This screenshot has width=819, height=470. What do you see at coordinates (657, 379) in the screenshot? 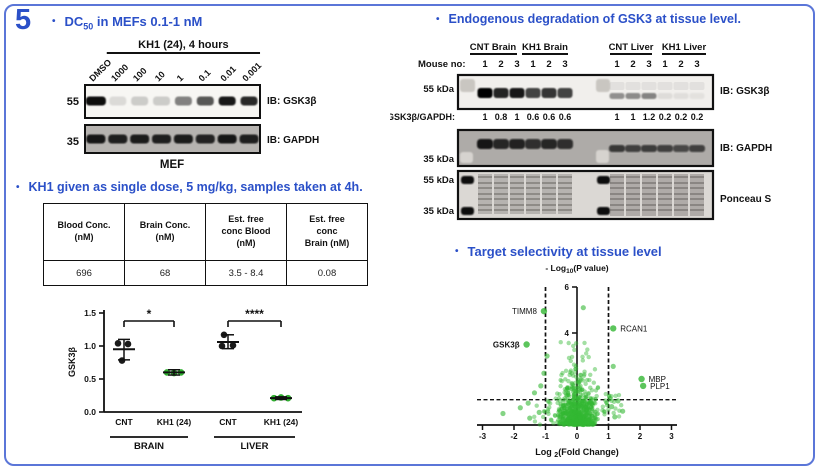
I see `gene-label: MBP` at bounding box center [657, 379].